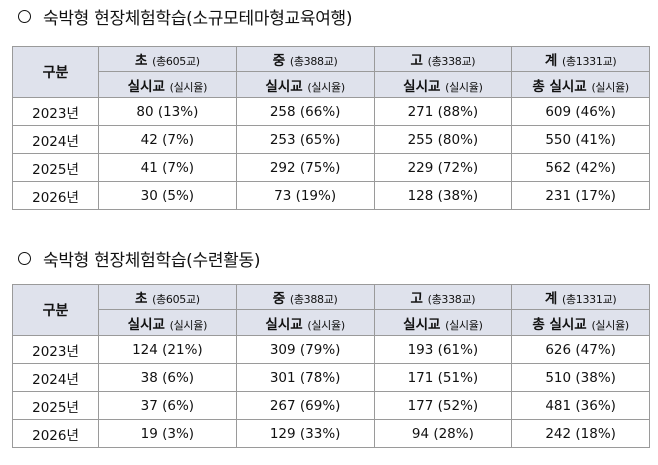  I want to click on value-cell: 129 (33%), so click(305, 433).